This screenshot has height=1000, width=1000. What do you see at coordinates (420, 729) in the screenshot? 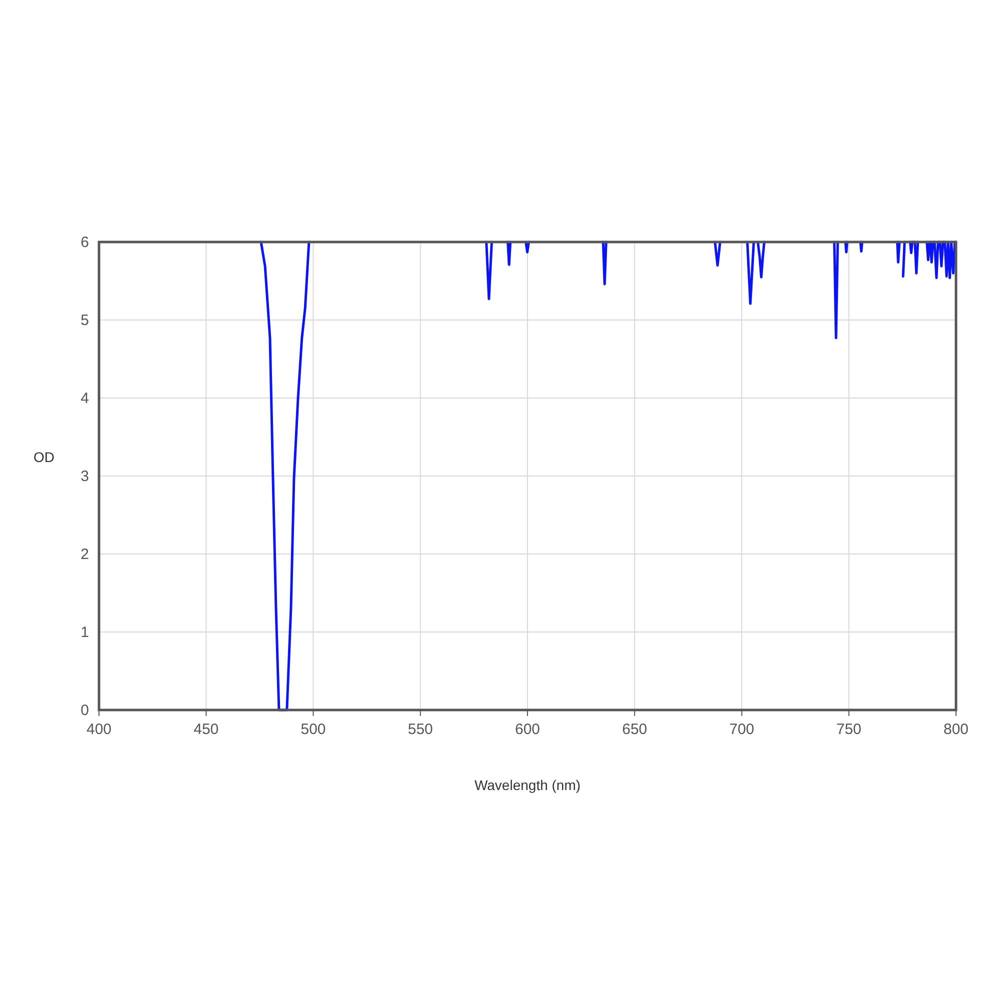
I see `x-tick-label: 550` at bounding box center [420, 729].